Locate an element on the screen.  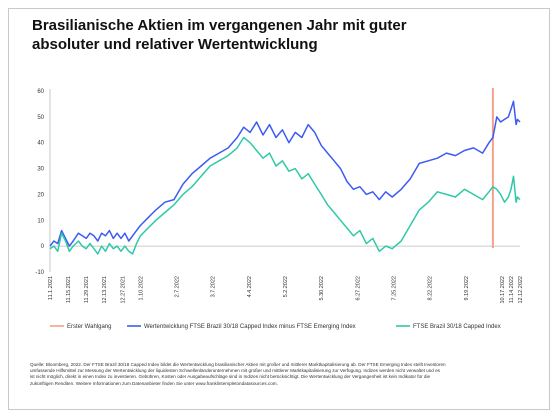
x-tick-label: 2.7.2022 is located at coordinates (178, 286).